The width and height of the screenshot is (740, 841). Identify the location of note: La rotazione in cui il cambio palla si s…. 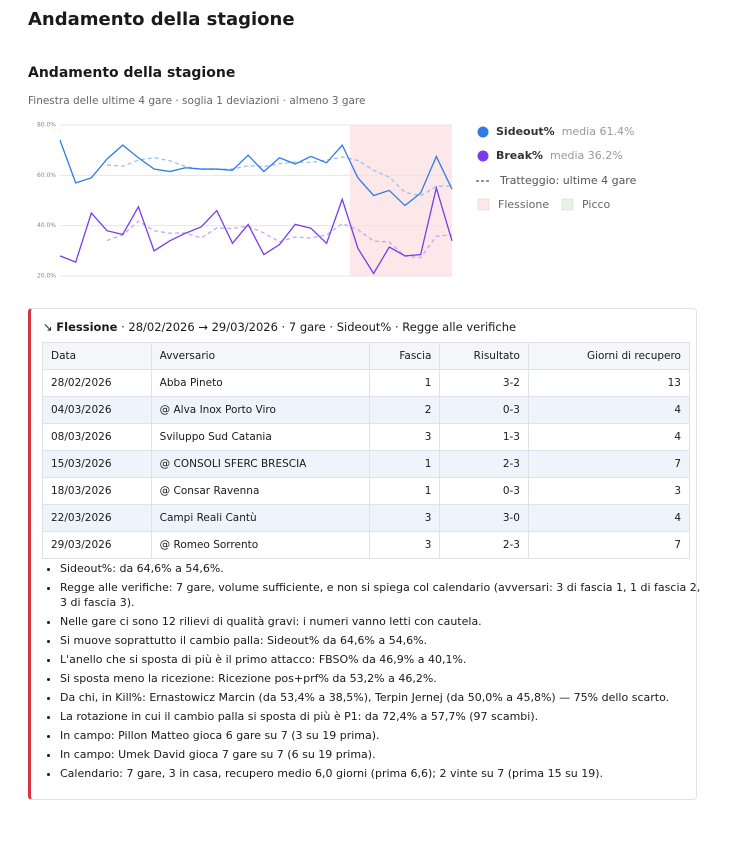
(382, 716).